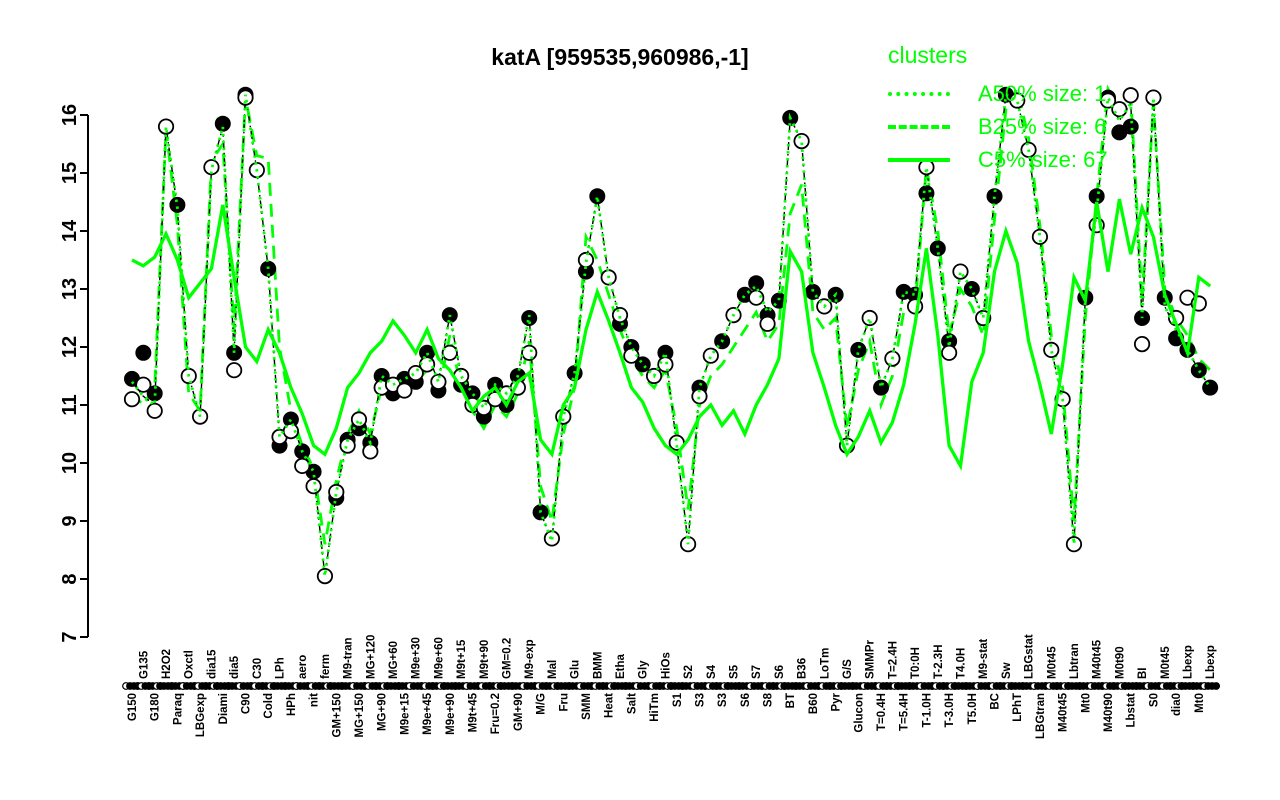 This screenshot has height=800, width=1280. Describe the element at coordinates (178, 709) in the screenshot. I see `x-axis-label: Paraq` at that location.